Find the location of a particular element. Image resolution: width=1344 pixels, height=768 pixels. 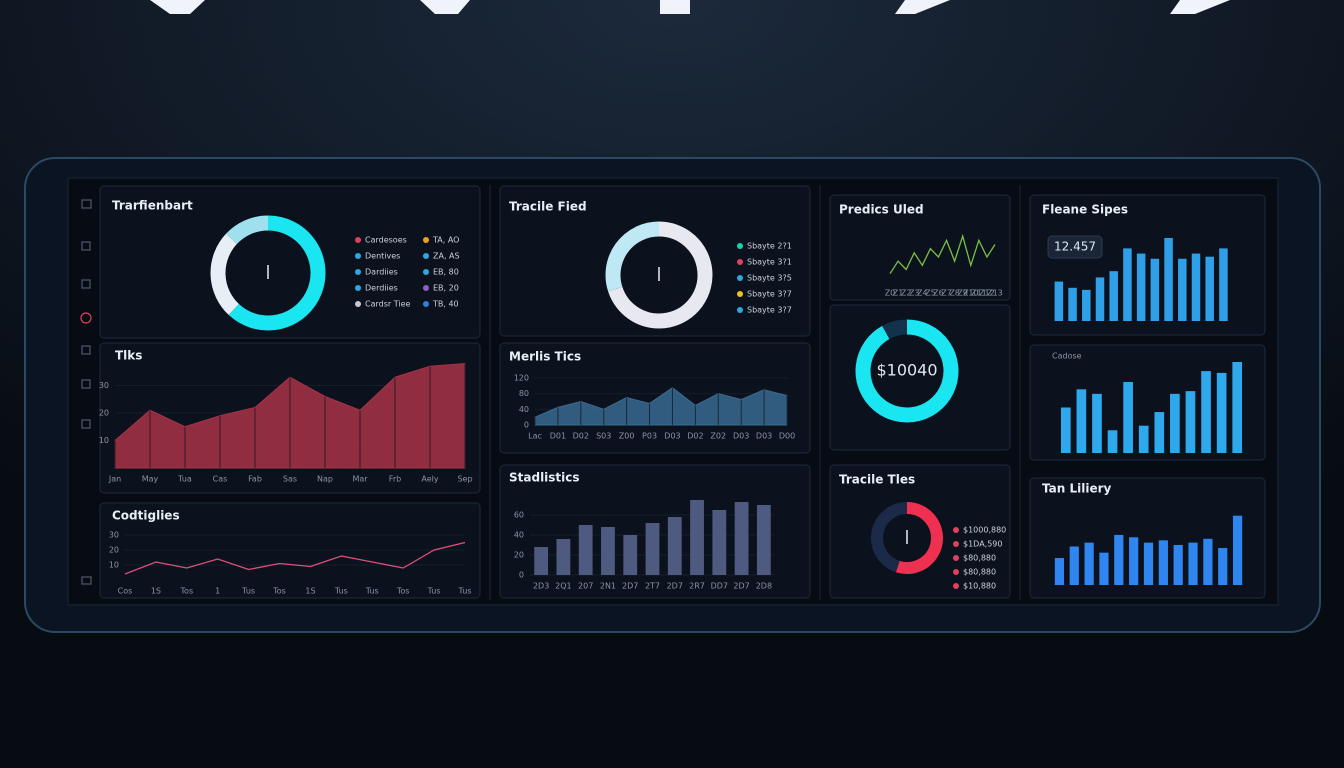

legend-value: EB, 80 is located at coordinates (446, 272).